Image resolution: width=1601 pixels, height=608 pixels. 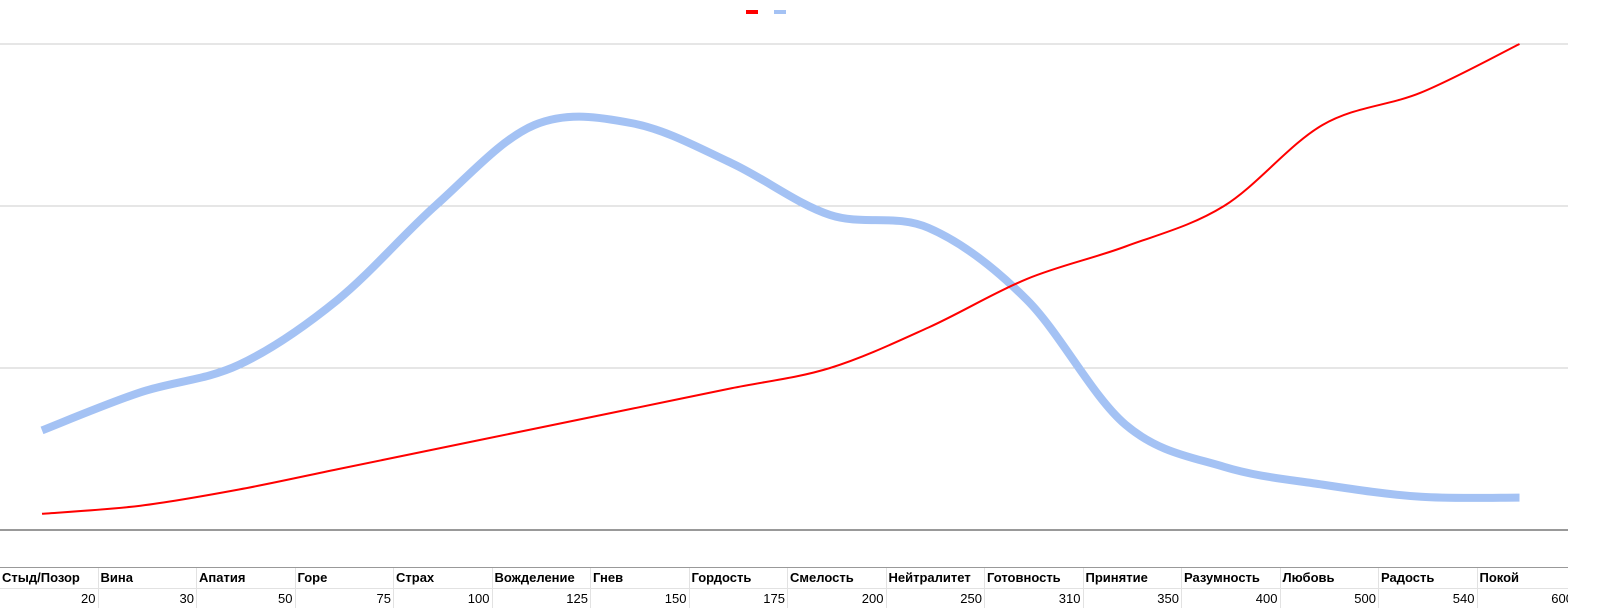 I want to click on table-cell: 50, so click(x=246, y=598).